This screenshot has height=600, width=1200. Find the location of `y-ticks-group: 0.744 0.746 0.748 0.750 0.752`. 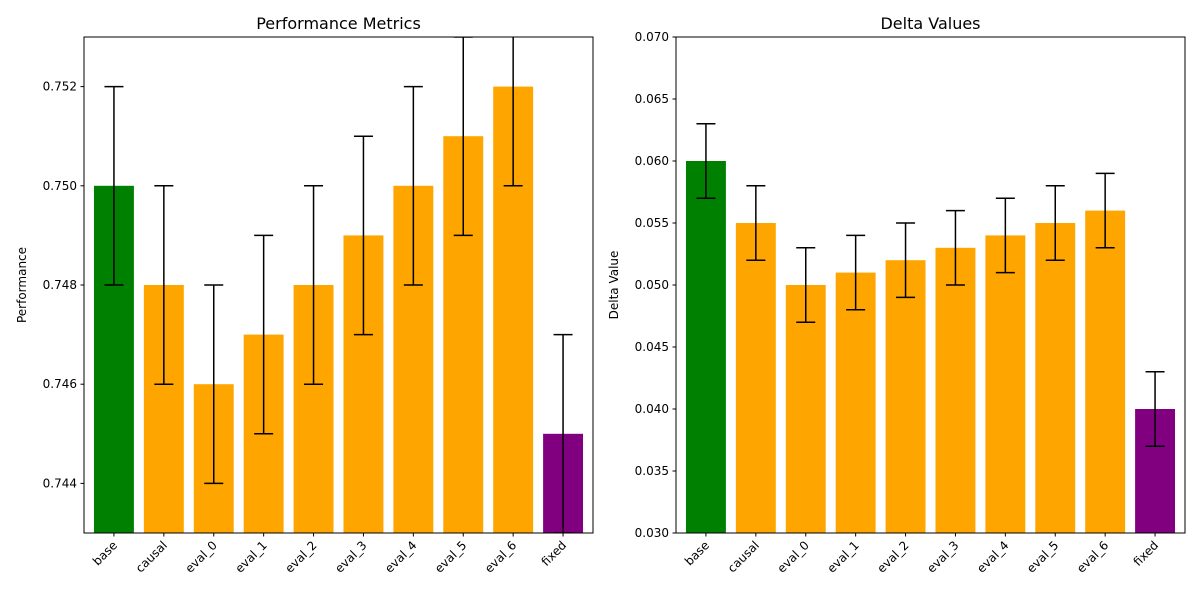

y-ticks-group: 0.744 0.746 0.748 0.750 0.752 is located at coordinates (63, 285).